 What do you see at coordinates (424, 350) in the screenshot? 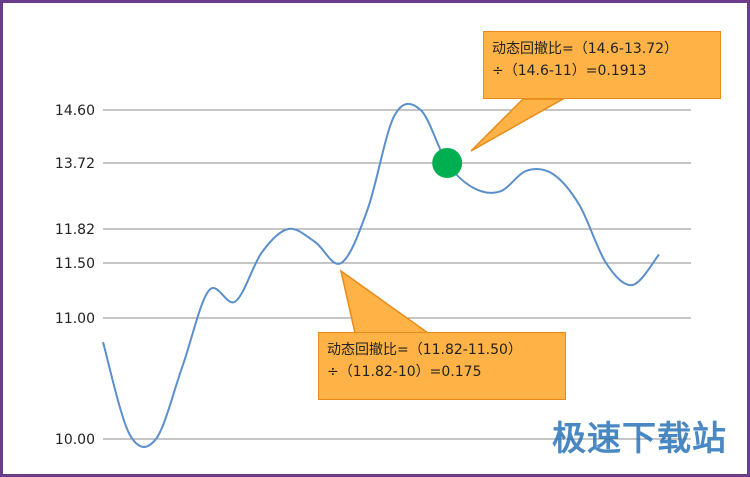
I see `annotation-lower-line1: 动态回撤比=（11.82-11.50）` at bounding box center [424, 350].